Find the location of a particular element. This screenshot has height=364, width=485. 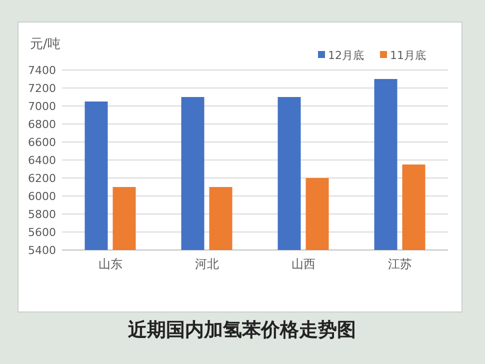

y-tick-label: 7400 is located at coordinates (42, 70).